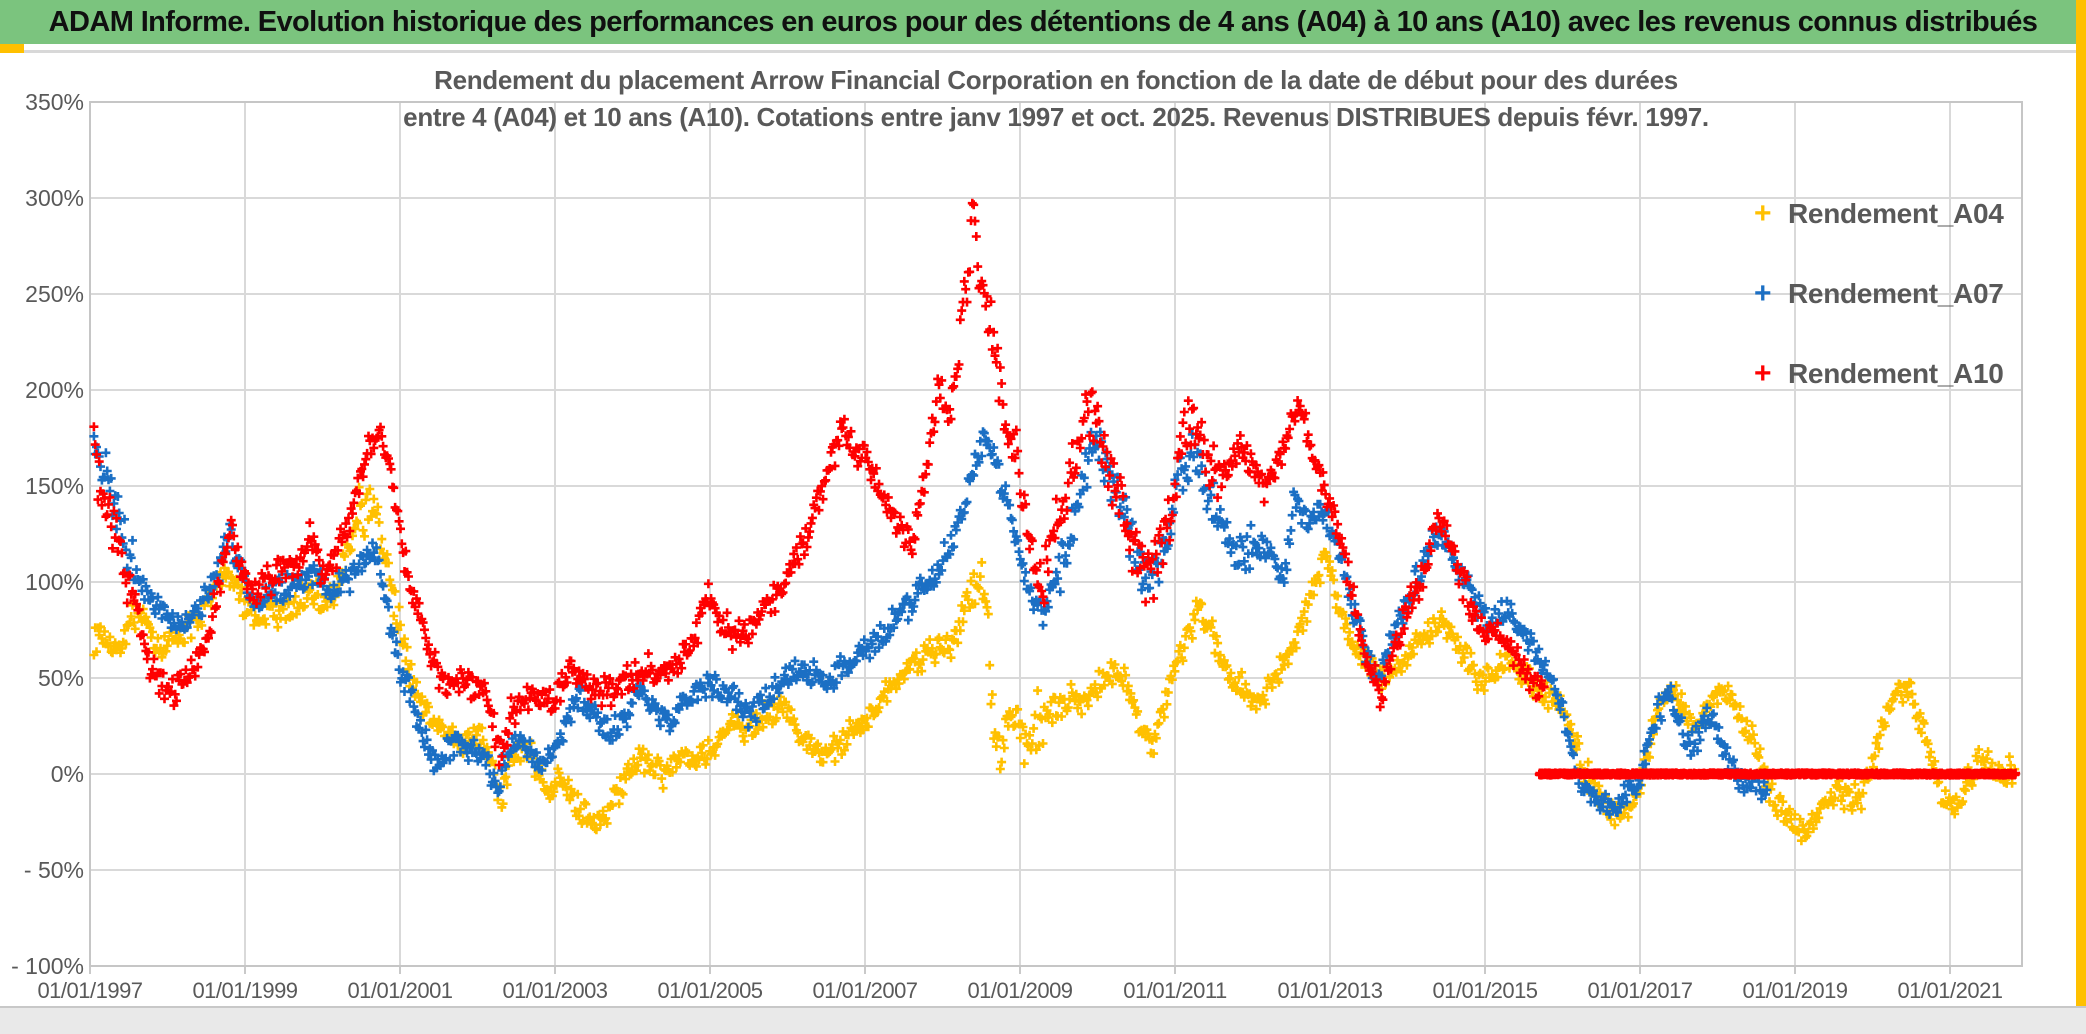  What do you see at coordinates (54, 486) in the screenshot?
I see `y-tick-label: 150%` at bounding box center [54, 486].